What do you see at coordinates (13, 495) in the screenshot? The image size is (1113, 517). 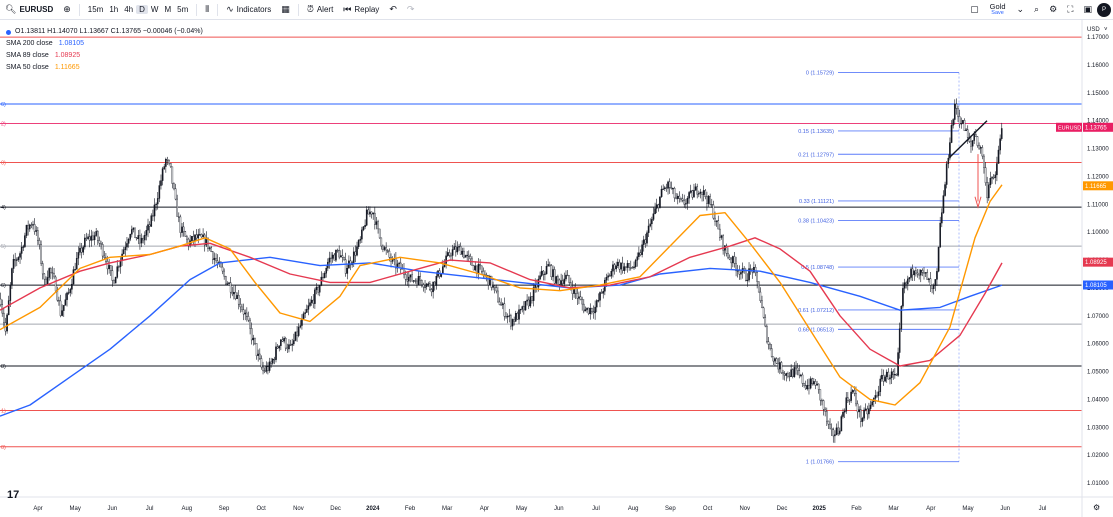 I see `tradingview-logo-icon: 17` at bounding box center [13, 495].